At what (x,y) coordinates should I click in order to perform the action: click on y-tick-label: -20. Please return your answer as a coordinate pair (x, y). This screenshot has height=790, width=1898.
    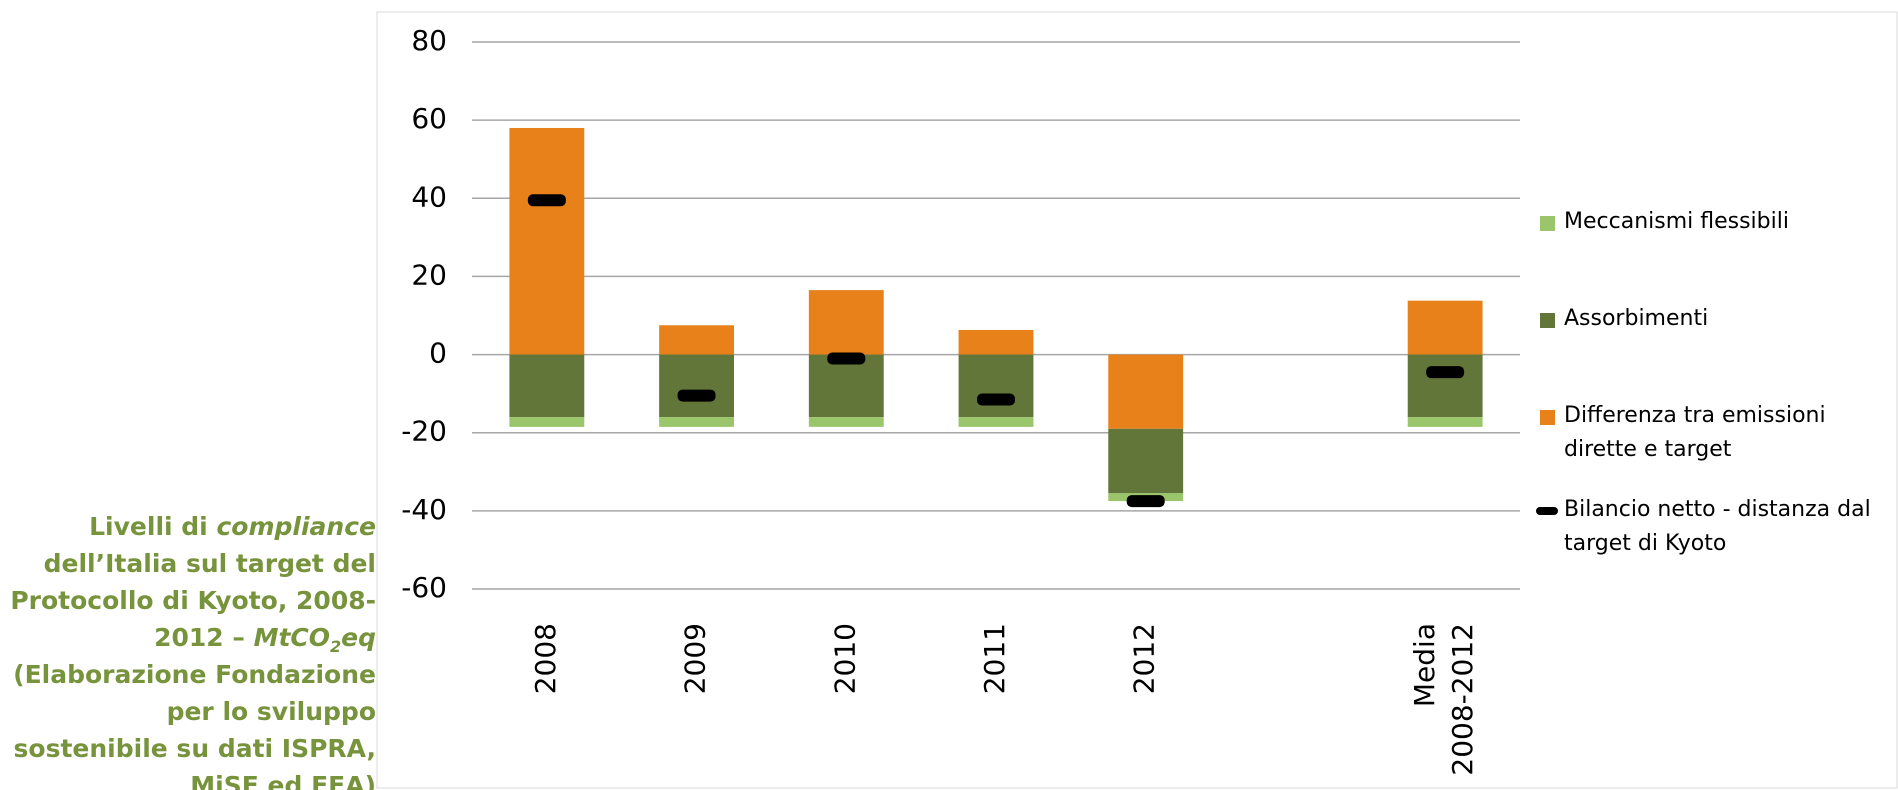
    Looking at the image, I should click on (424, 431).